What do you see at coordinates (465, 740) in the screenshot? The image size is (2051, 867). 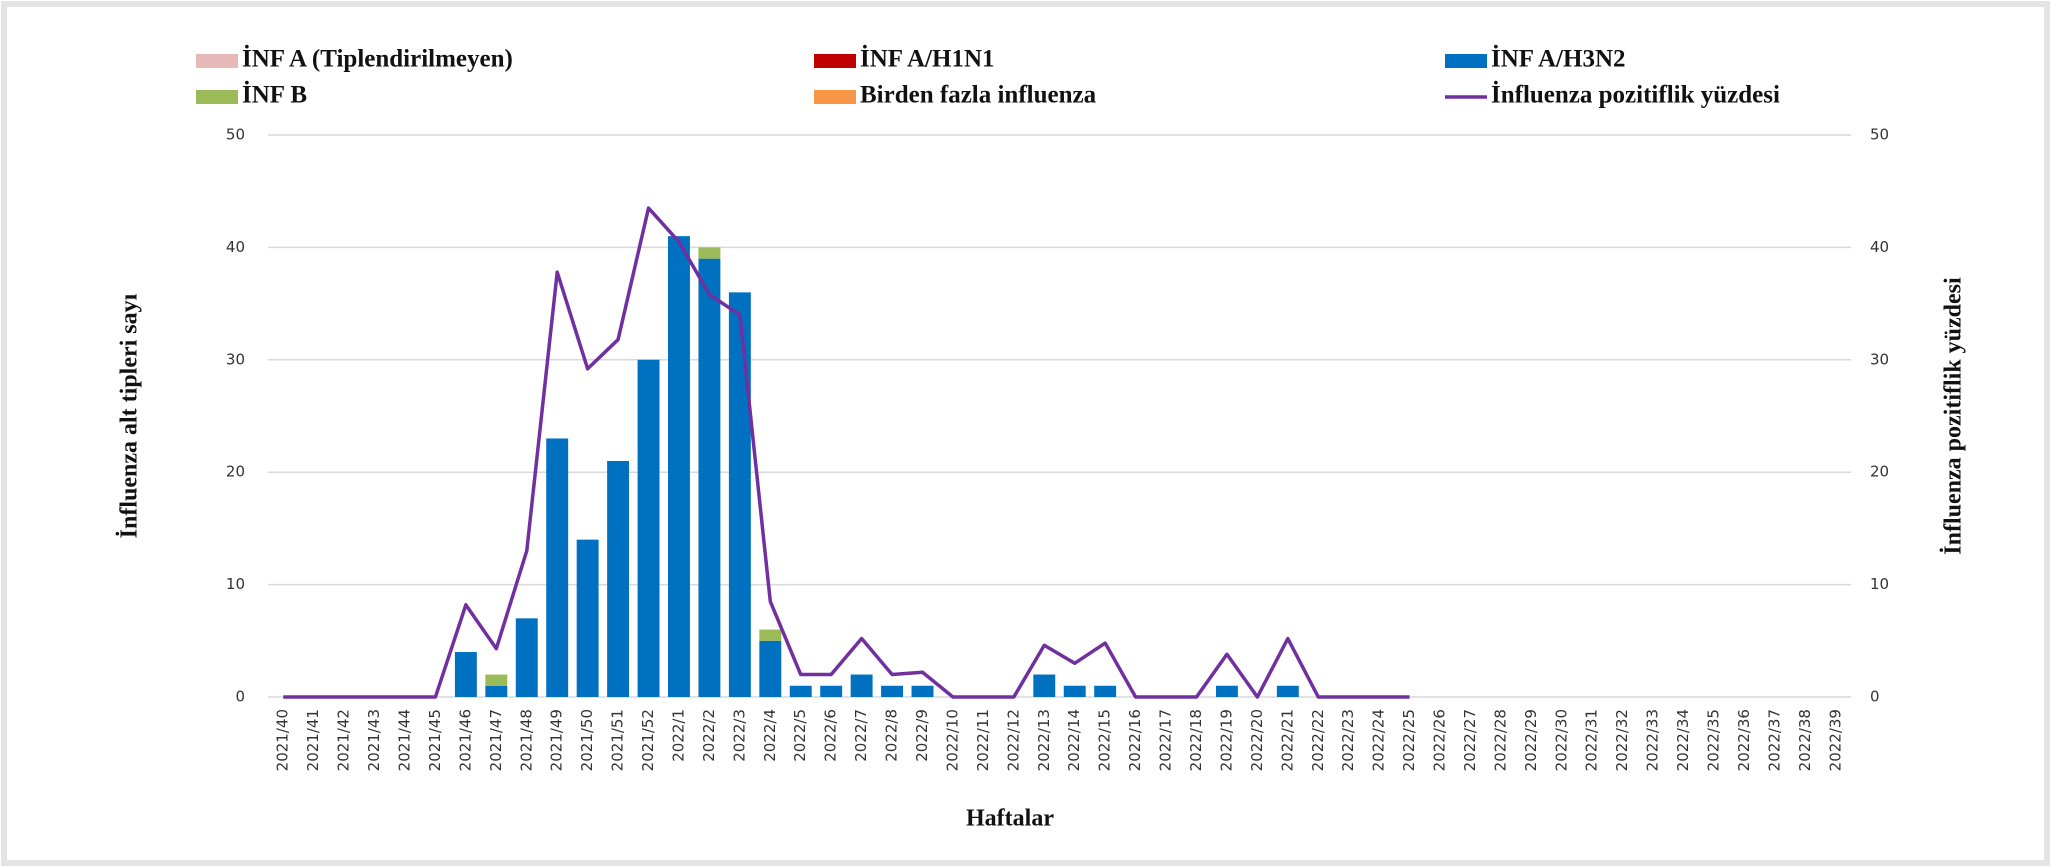 I see `x-tick-label: 2021/46` at bounding box center [465, 740].